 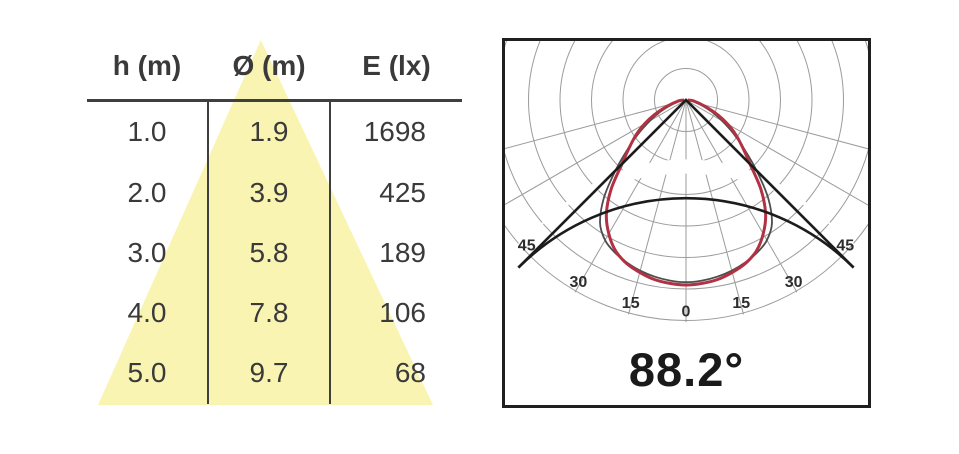 I want to click on table-cell-illuminance: 425, so click(x=402, y=192).